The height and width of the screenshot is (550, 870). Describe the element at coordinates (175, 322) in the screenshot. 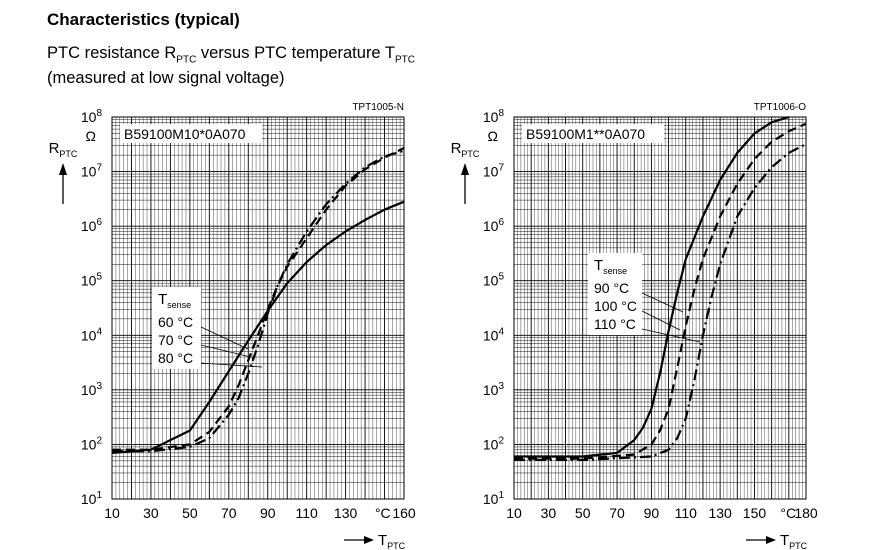

I see `legend-entry: 60 °C` at that location.